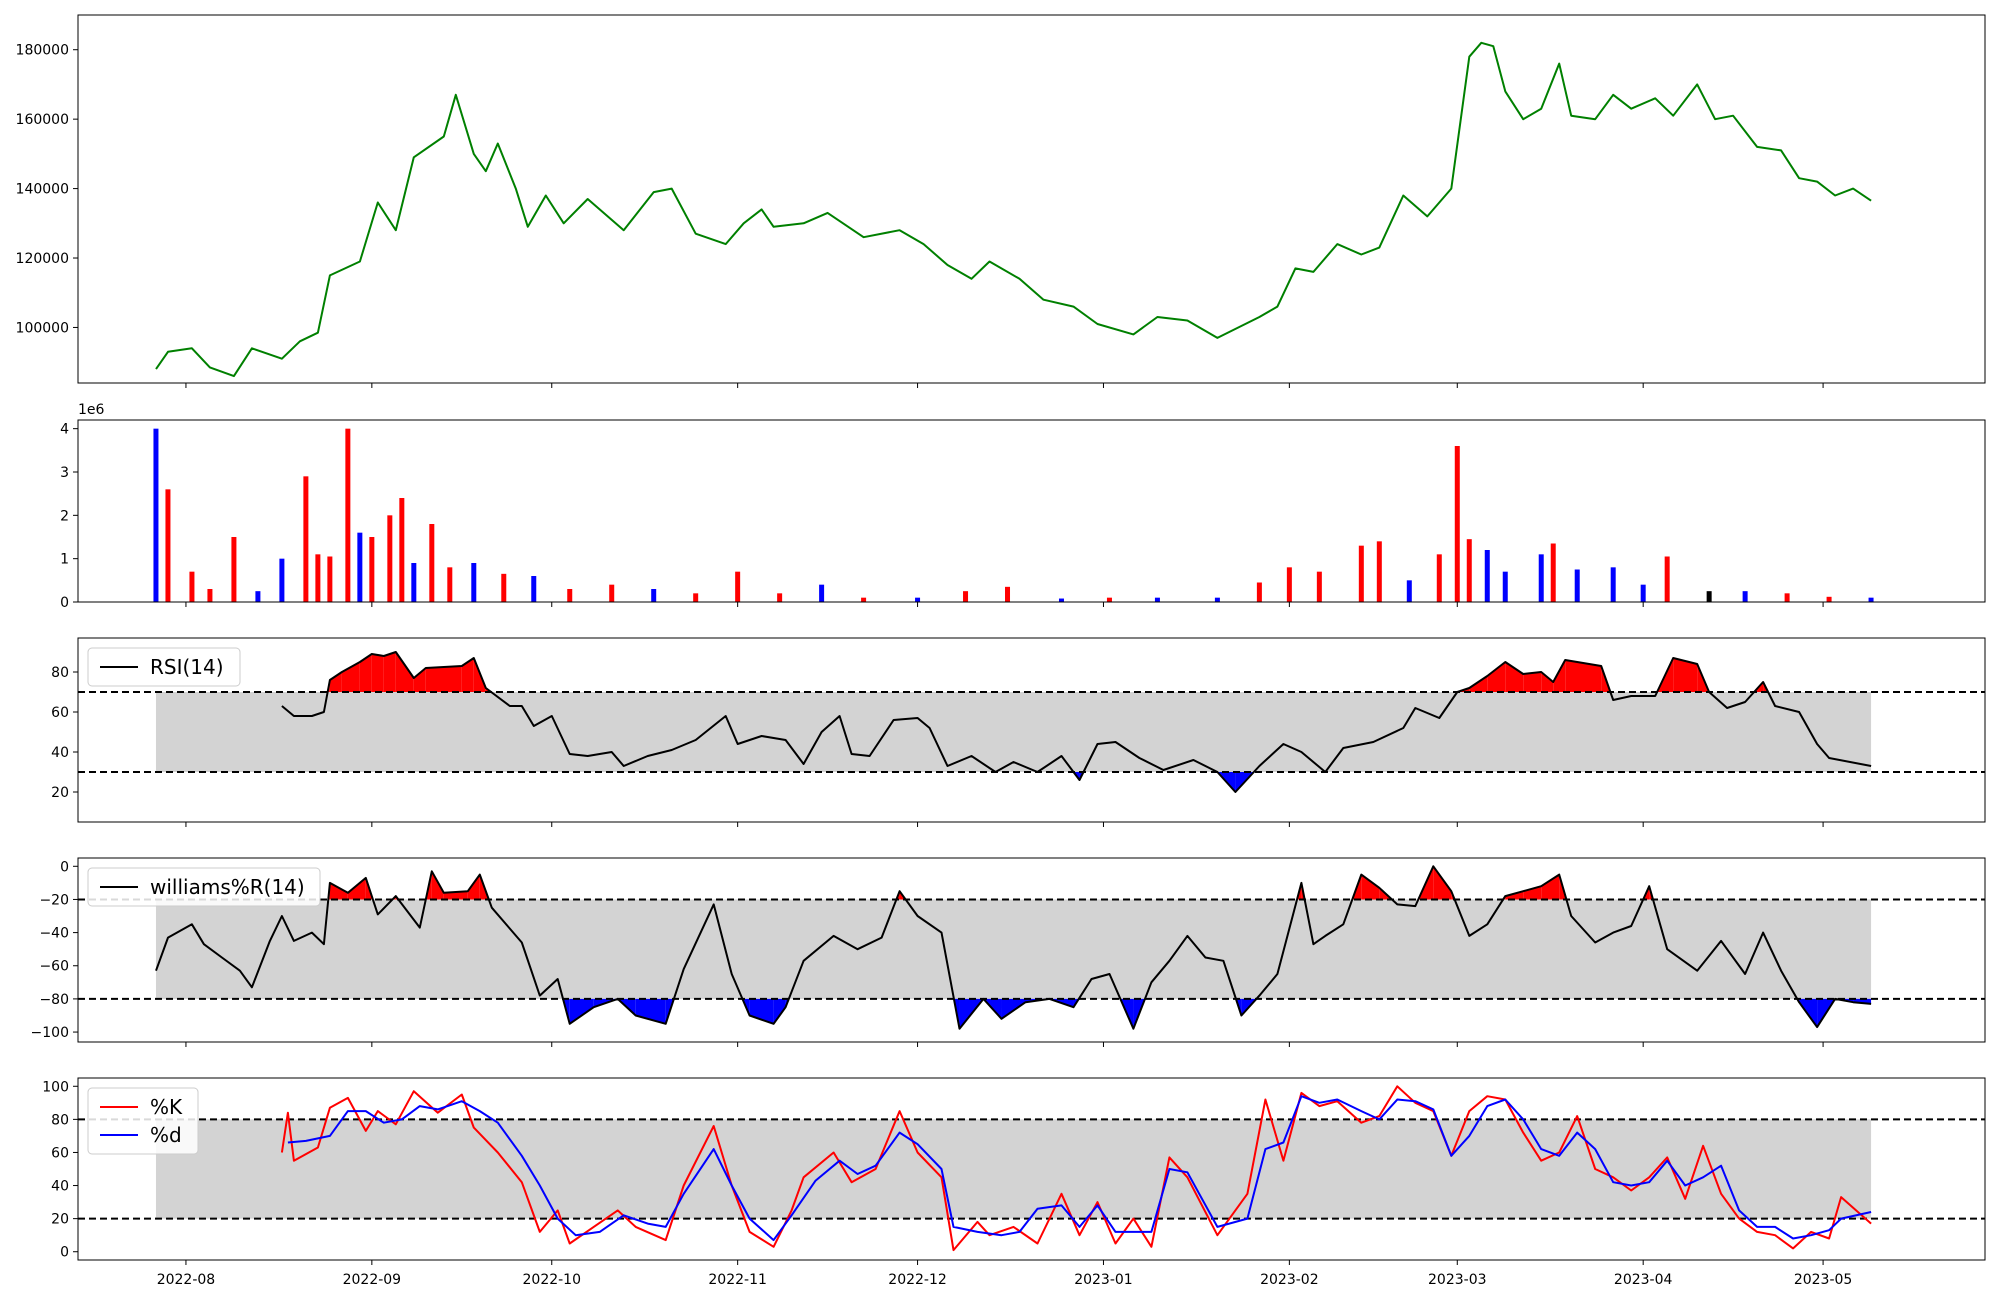 The image size is (2000, 1300). Describe the element at coordinates (1823, 1280) in the screenshot. I see `x-tick-label: 2023-05` at that location.